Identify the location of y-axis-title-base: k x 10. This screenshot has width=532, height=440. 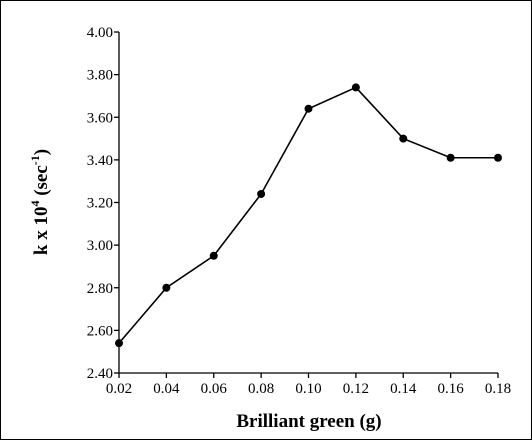
(41, 231).